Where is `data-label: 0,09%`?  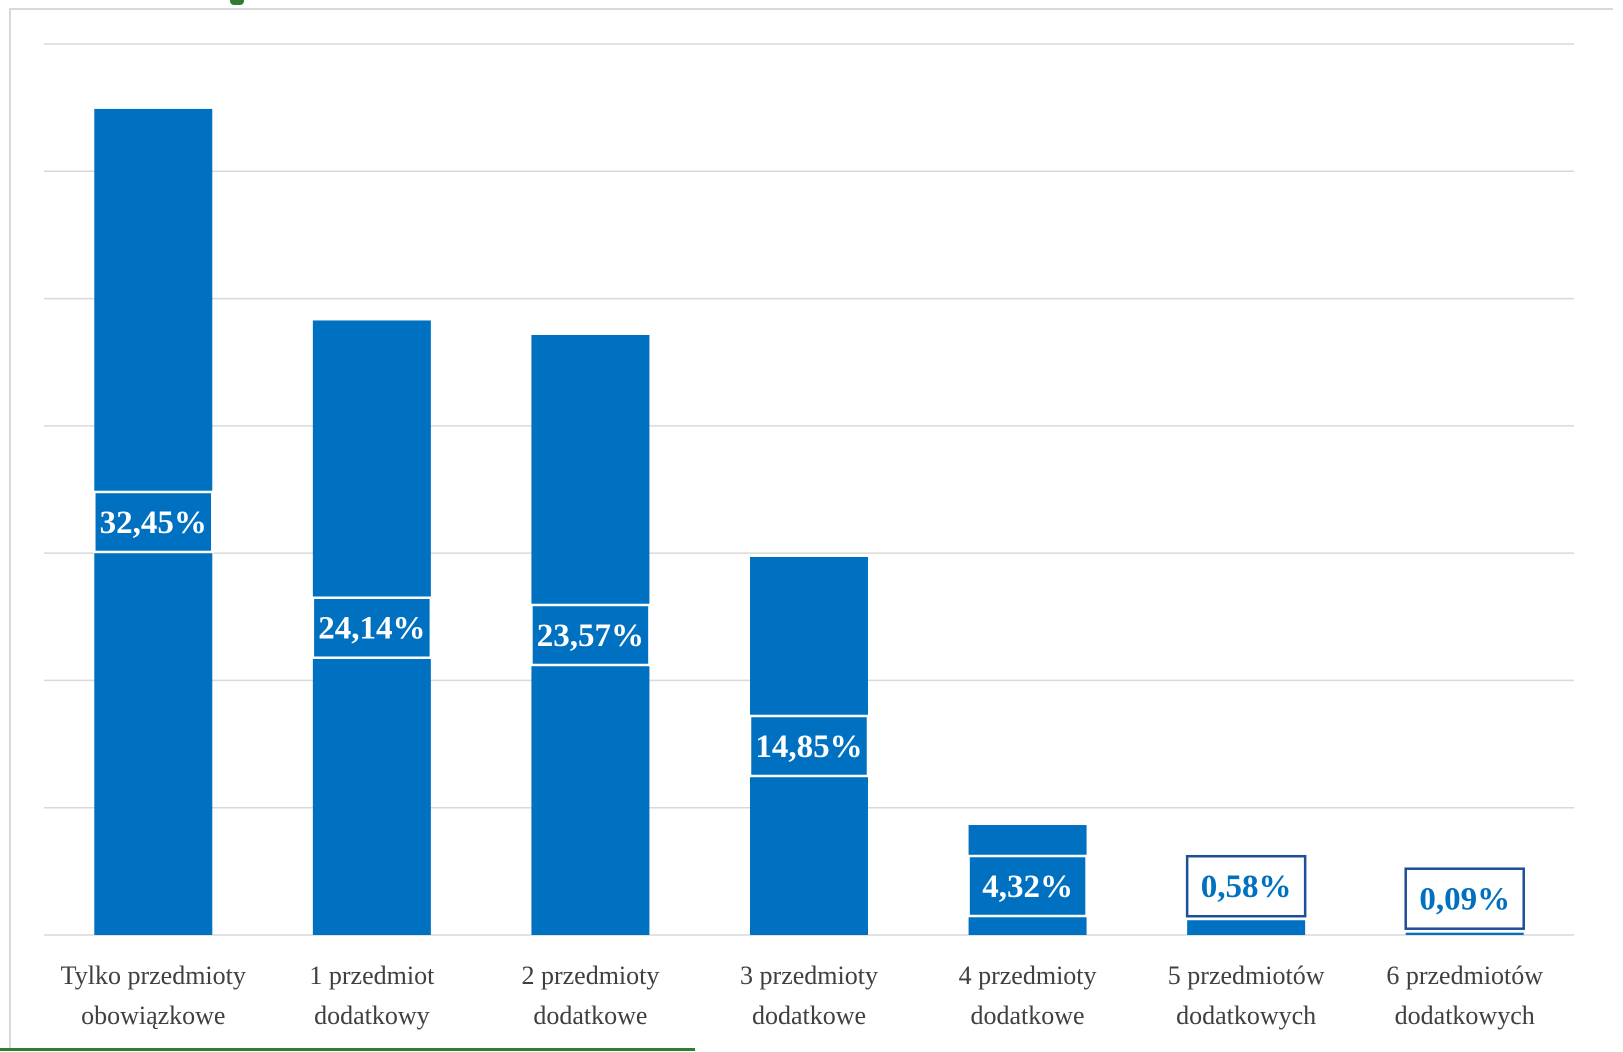
data-label: 0,09% is located at coordinates (1464, 900).